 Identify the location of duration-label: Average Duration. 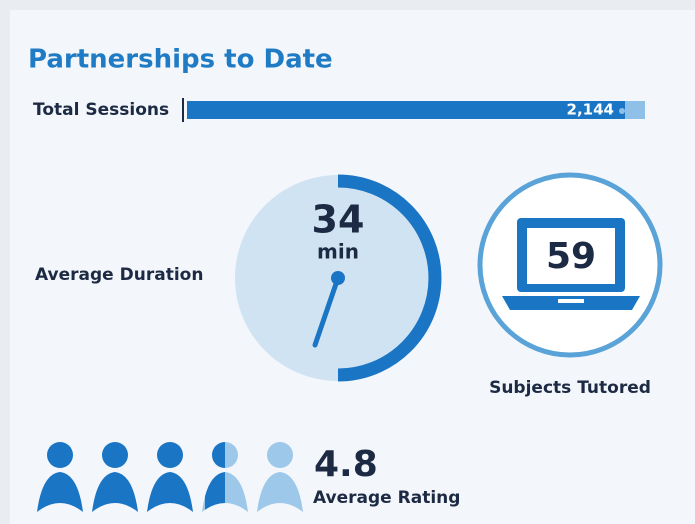
(119, 275).